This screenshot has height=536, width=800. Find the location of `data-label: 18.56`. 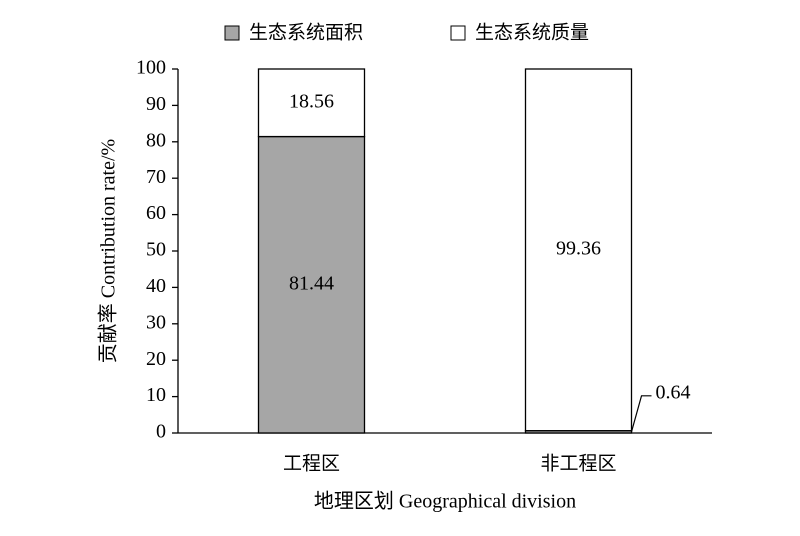

data-label: 18.56 is located at coordinates (311, 101).